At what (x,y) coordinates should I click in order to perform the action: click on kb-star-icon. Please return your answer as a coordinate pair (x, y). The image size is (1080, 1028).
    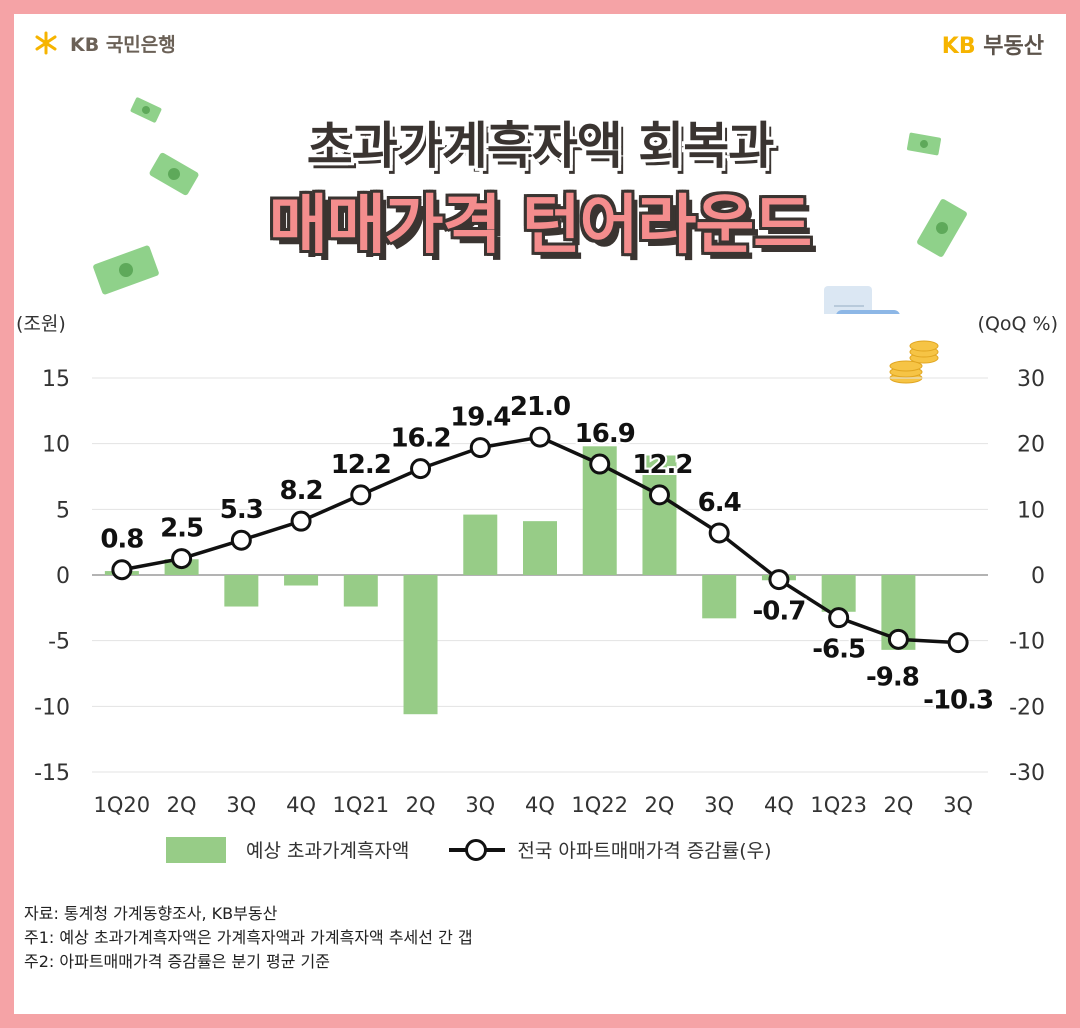
    Looking at the image, I should click on (46, 43).